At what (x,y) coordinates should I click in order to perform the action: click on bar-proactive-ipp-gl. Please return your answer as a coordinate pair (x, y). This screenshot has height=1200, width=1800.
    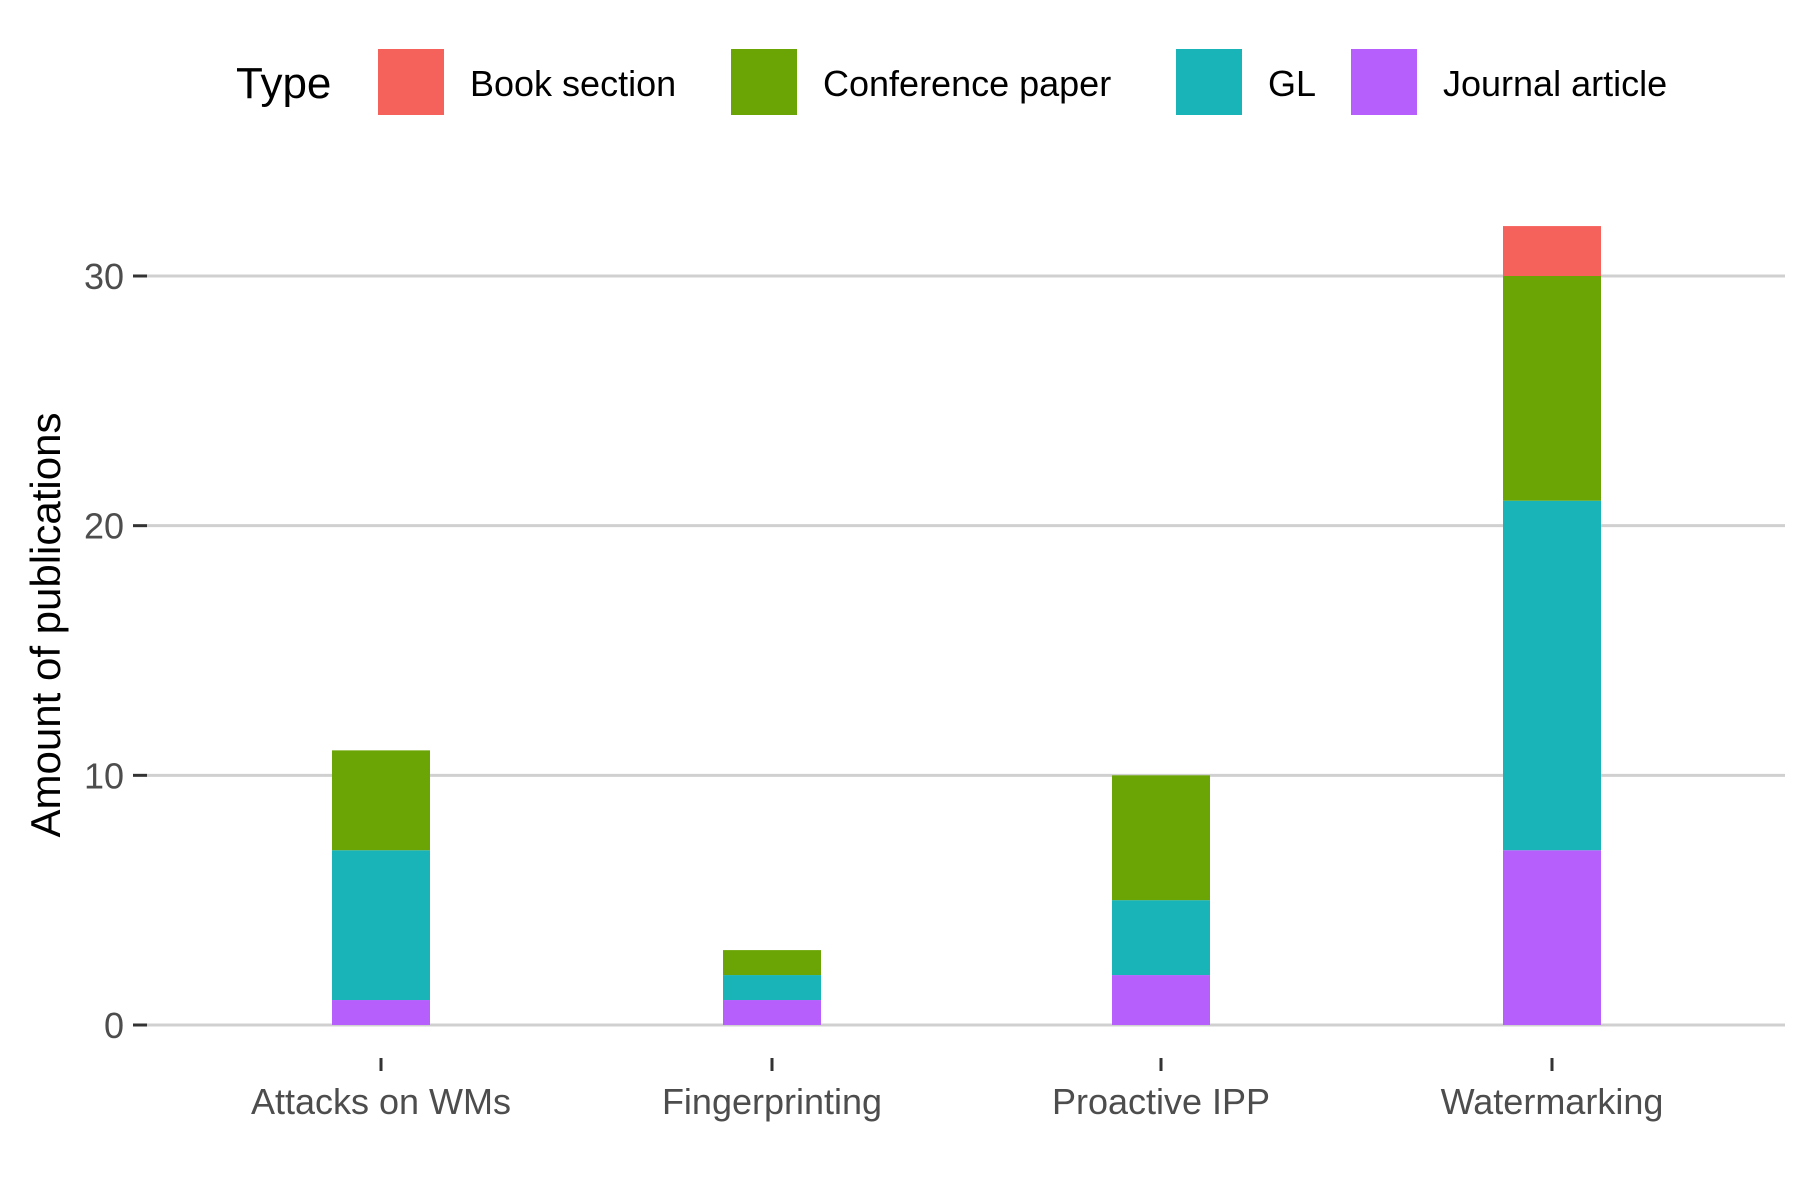
    Looking at the image, I should click on (1161, 938).